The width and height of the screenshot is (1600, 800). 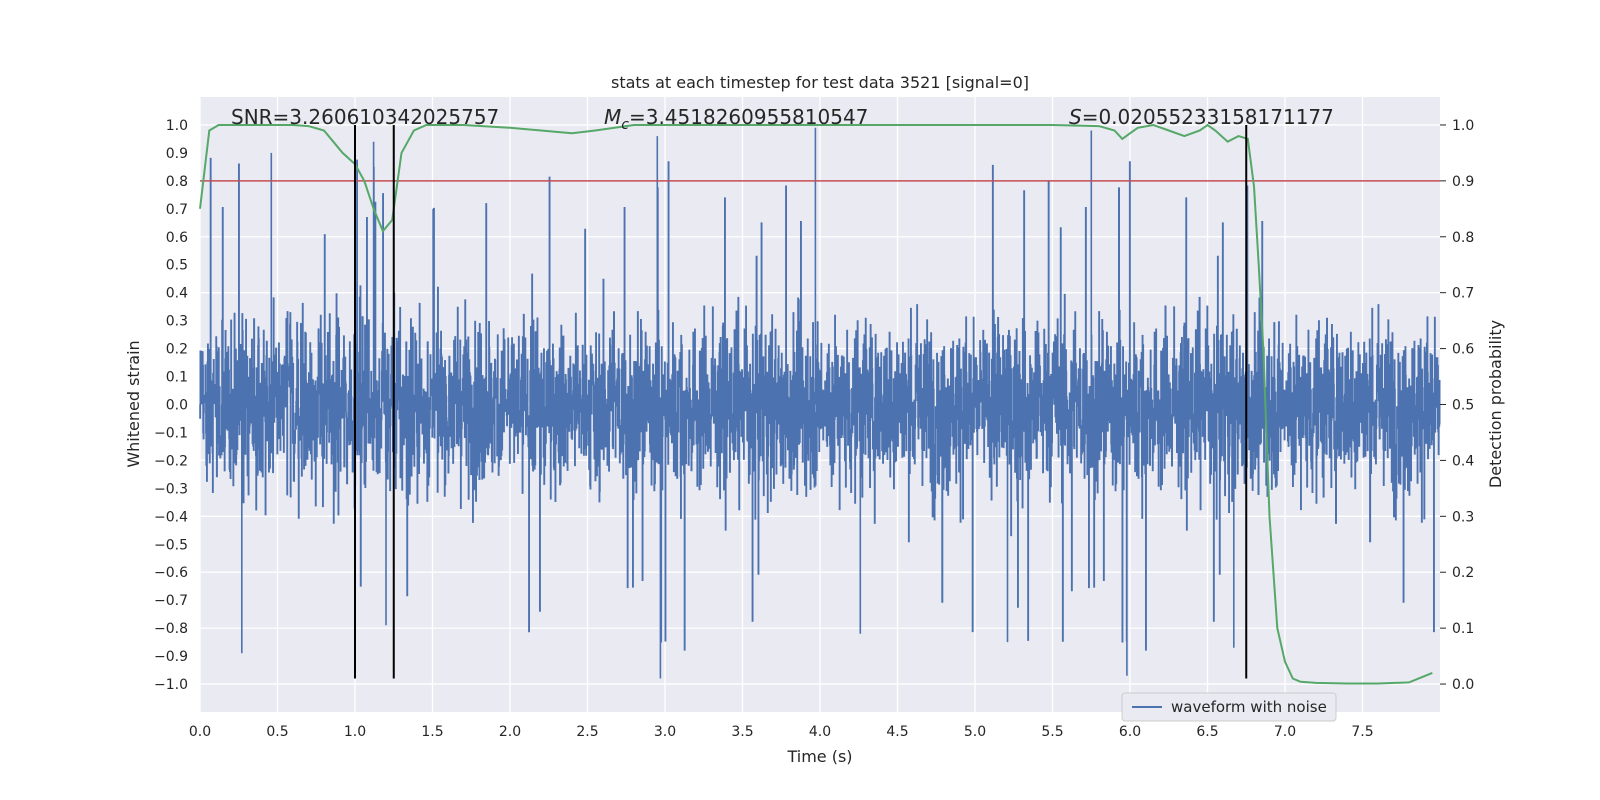 What do you see at coordinates (133, 403) in the screenshot?
I see `y-axis-label: Whitened strain` at bounding box center [133, 403].